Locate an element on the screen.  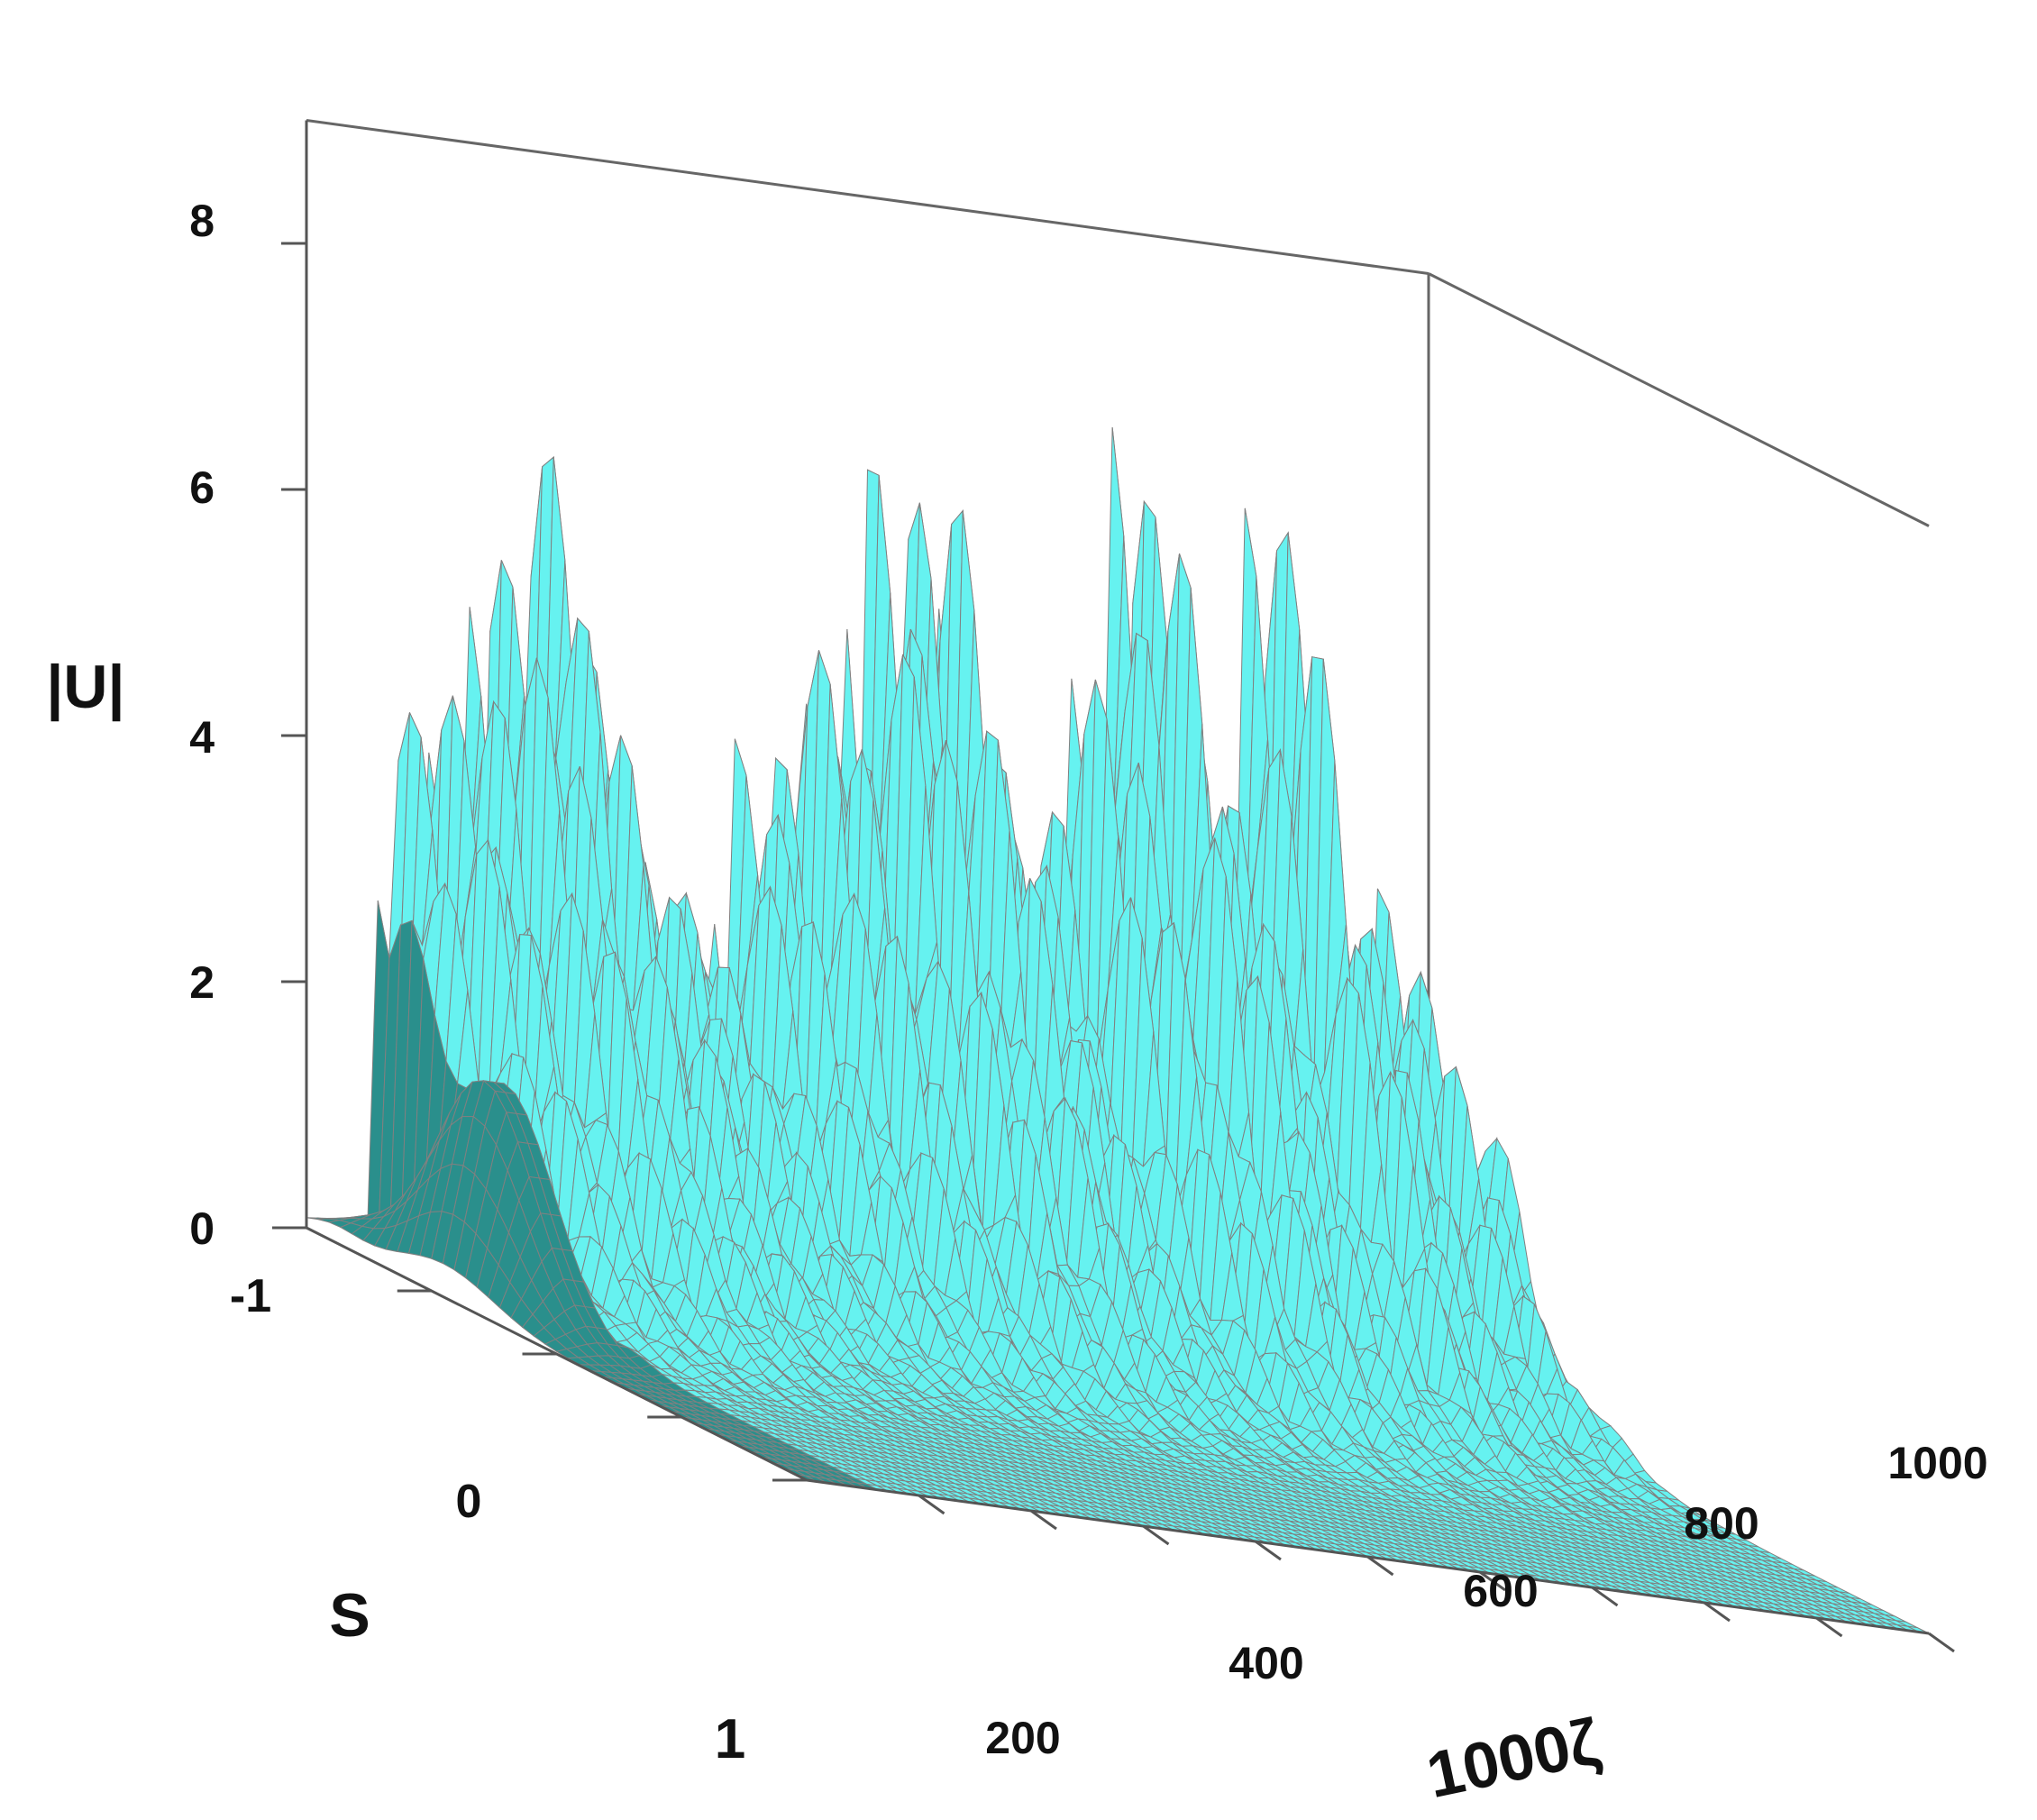
s-axis-title: S is located at coordinates (349, 1615).